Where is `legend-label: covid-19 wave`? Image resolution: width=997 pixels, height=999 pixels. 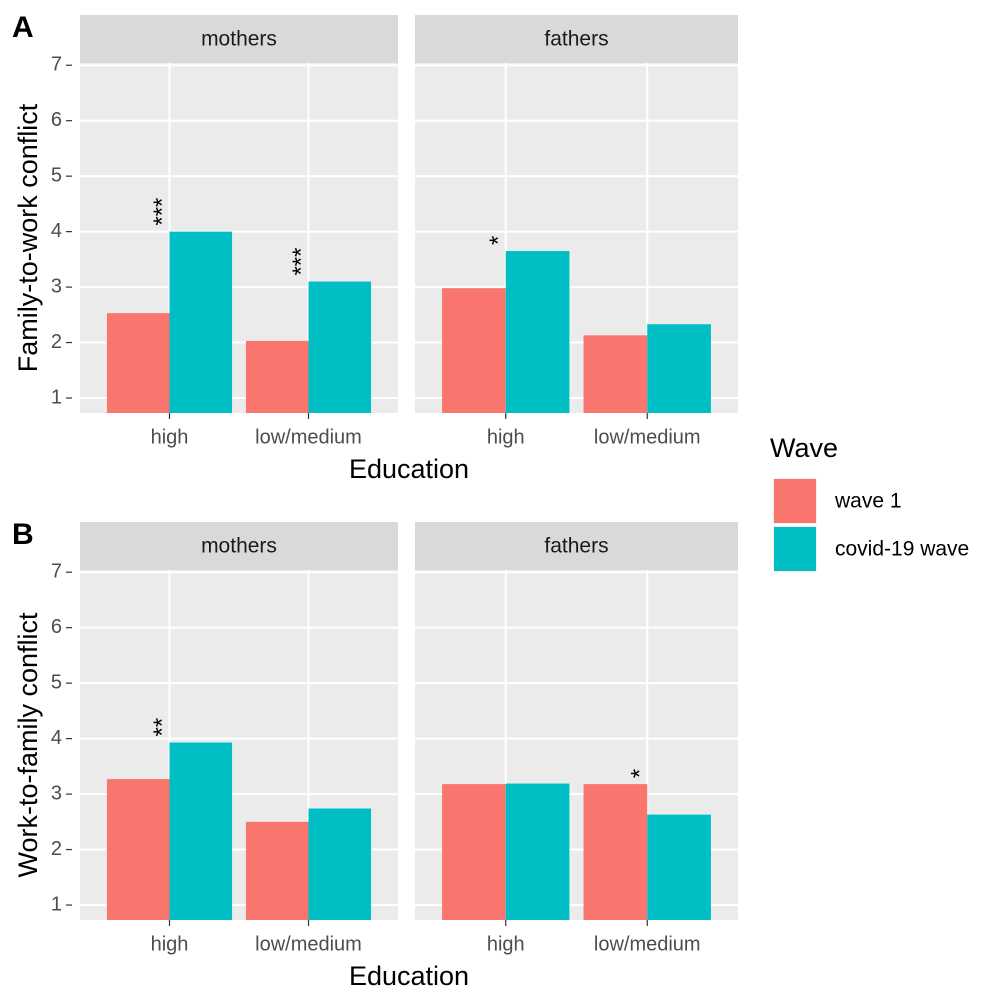
legend-label: covid-19 wave is located at coordinates (902, 549).